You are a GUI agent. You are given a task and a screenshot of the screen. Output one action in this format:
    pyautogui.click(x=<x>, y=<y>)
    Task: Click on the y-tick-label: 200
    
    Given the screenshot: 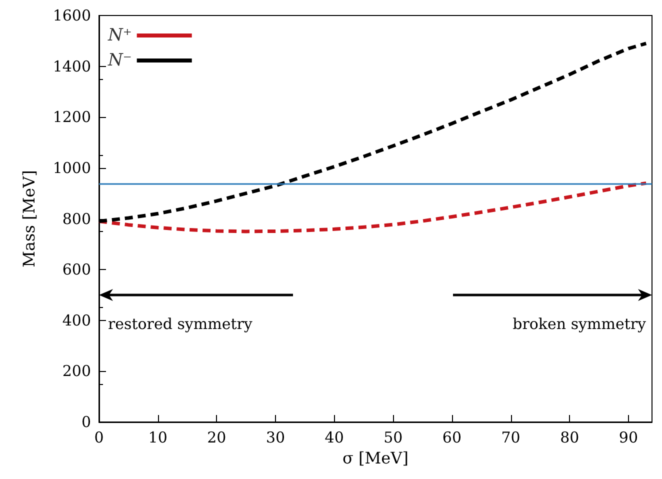 What is the action you would take?
    pyautogui.click(x=76, y=371)
    